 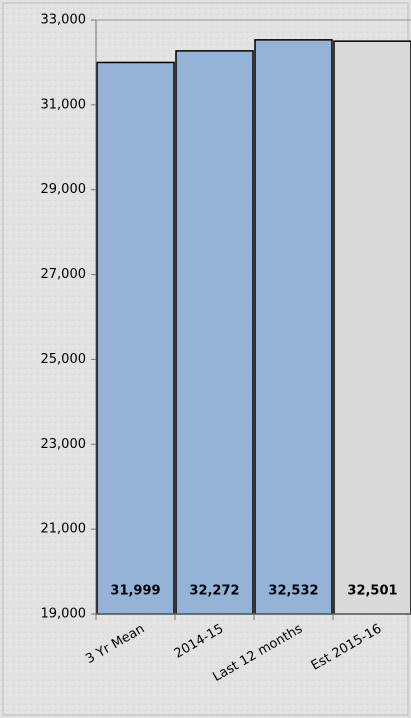 I want to click on y-tick-label: 21,000, so click(x=64, y=529).